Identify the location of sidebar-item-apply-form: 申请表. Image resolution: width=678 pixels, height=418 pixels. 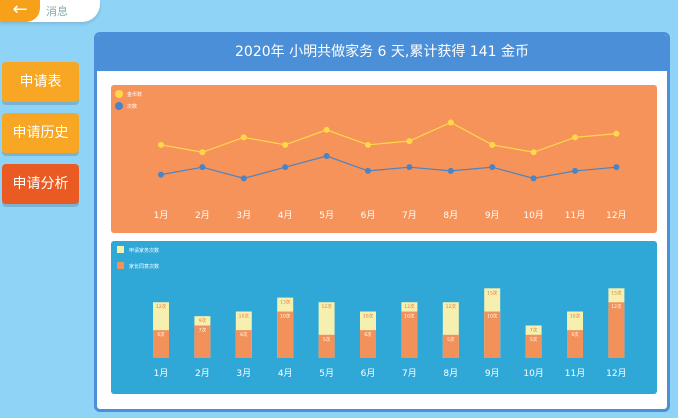
(40, 82).